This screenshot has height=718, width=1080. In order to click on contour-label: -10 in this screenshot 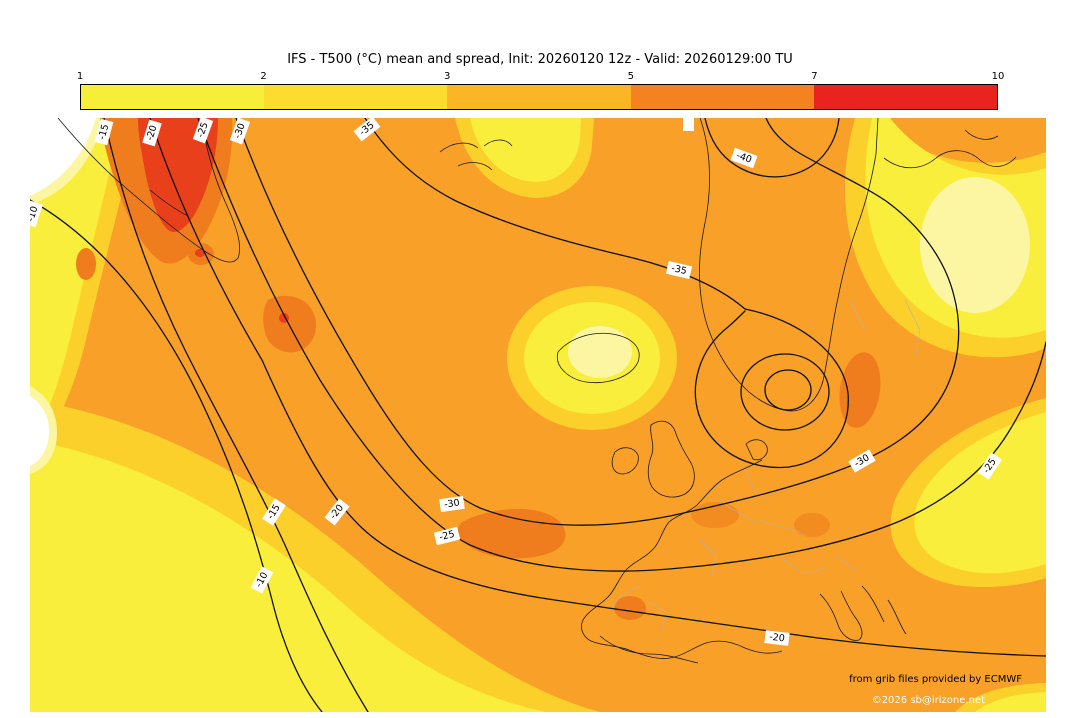, I will do `click(262, 580)`.